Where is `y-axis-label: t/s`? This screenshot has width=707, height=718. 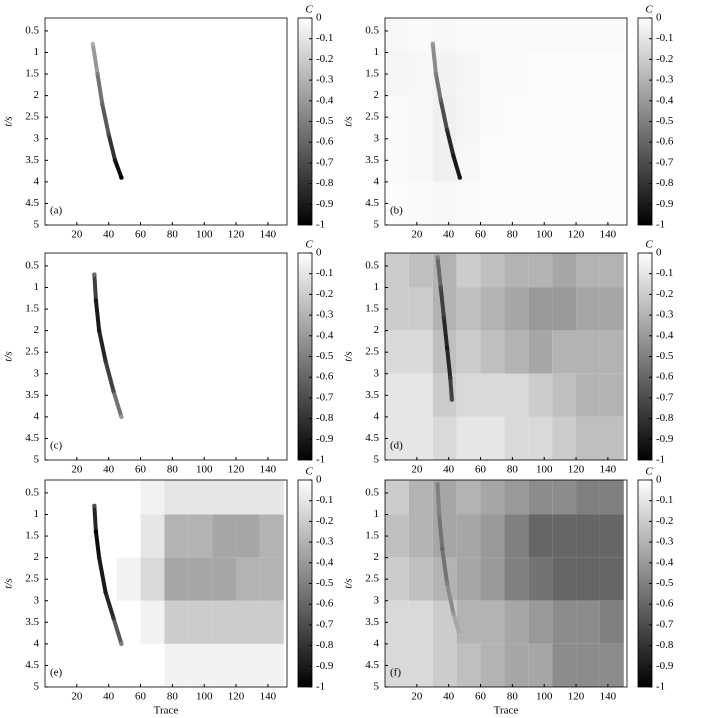 y-axis-label: t/s is located at coordinates (349, 583).